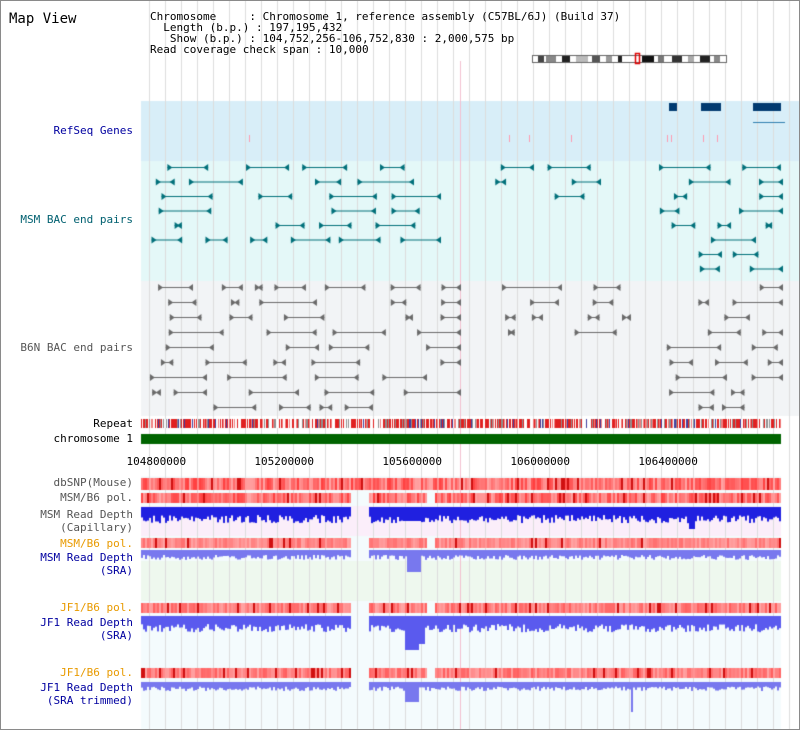  I want to click on track-label-msm-depth-sra-sub: (SRA), so click(116, 570).